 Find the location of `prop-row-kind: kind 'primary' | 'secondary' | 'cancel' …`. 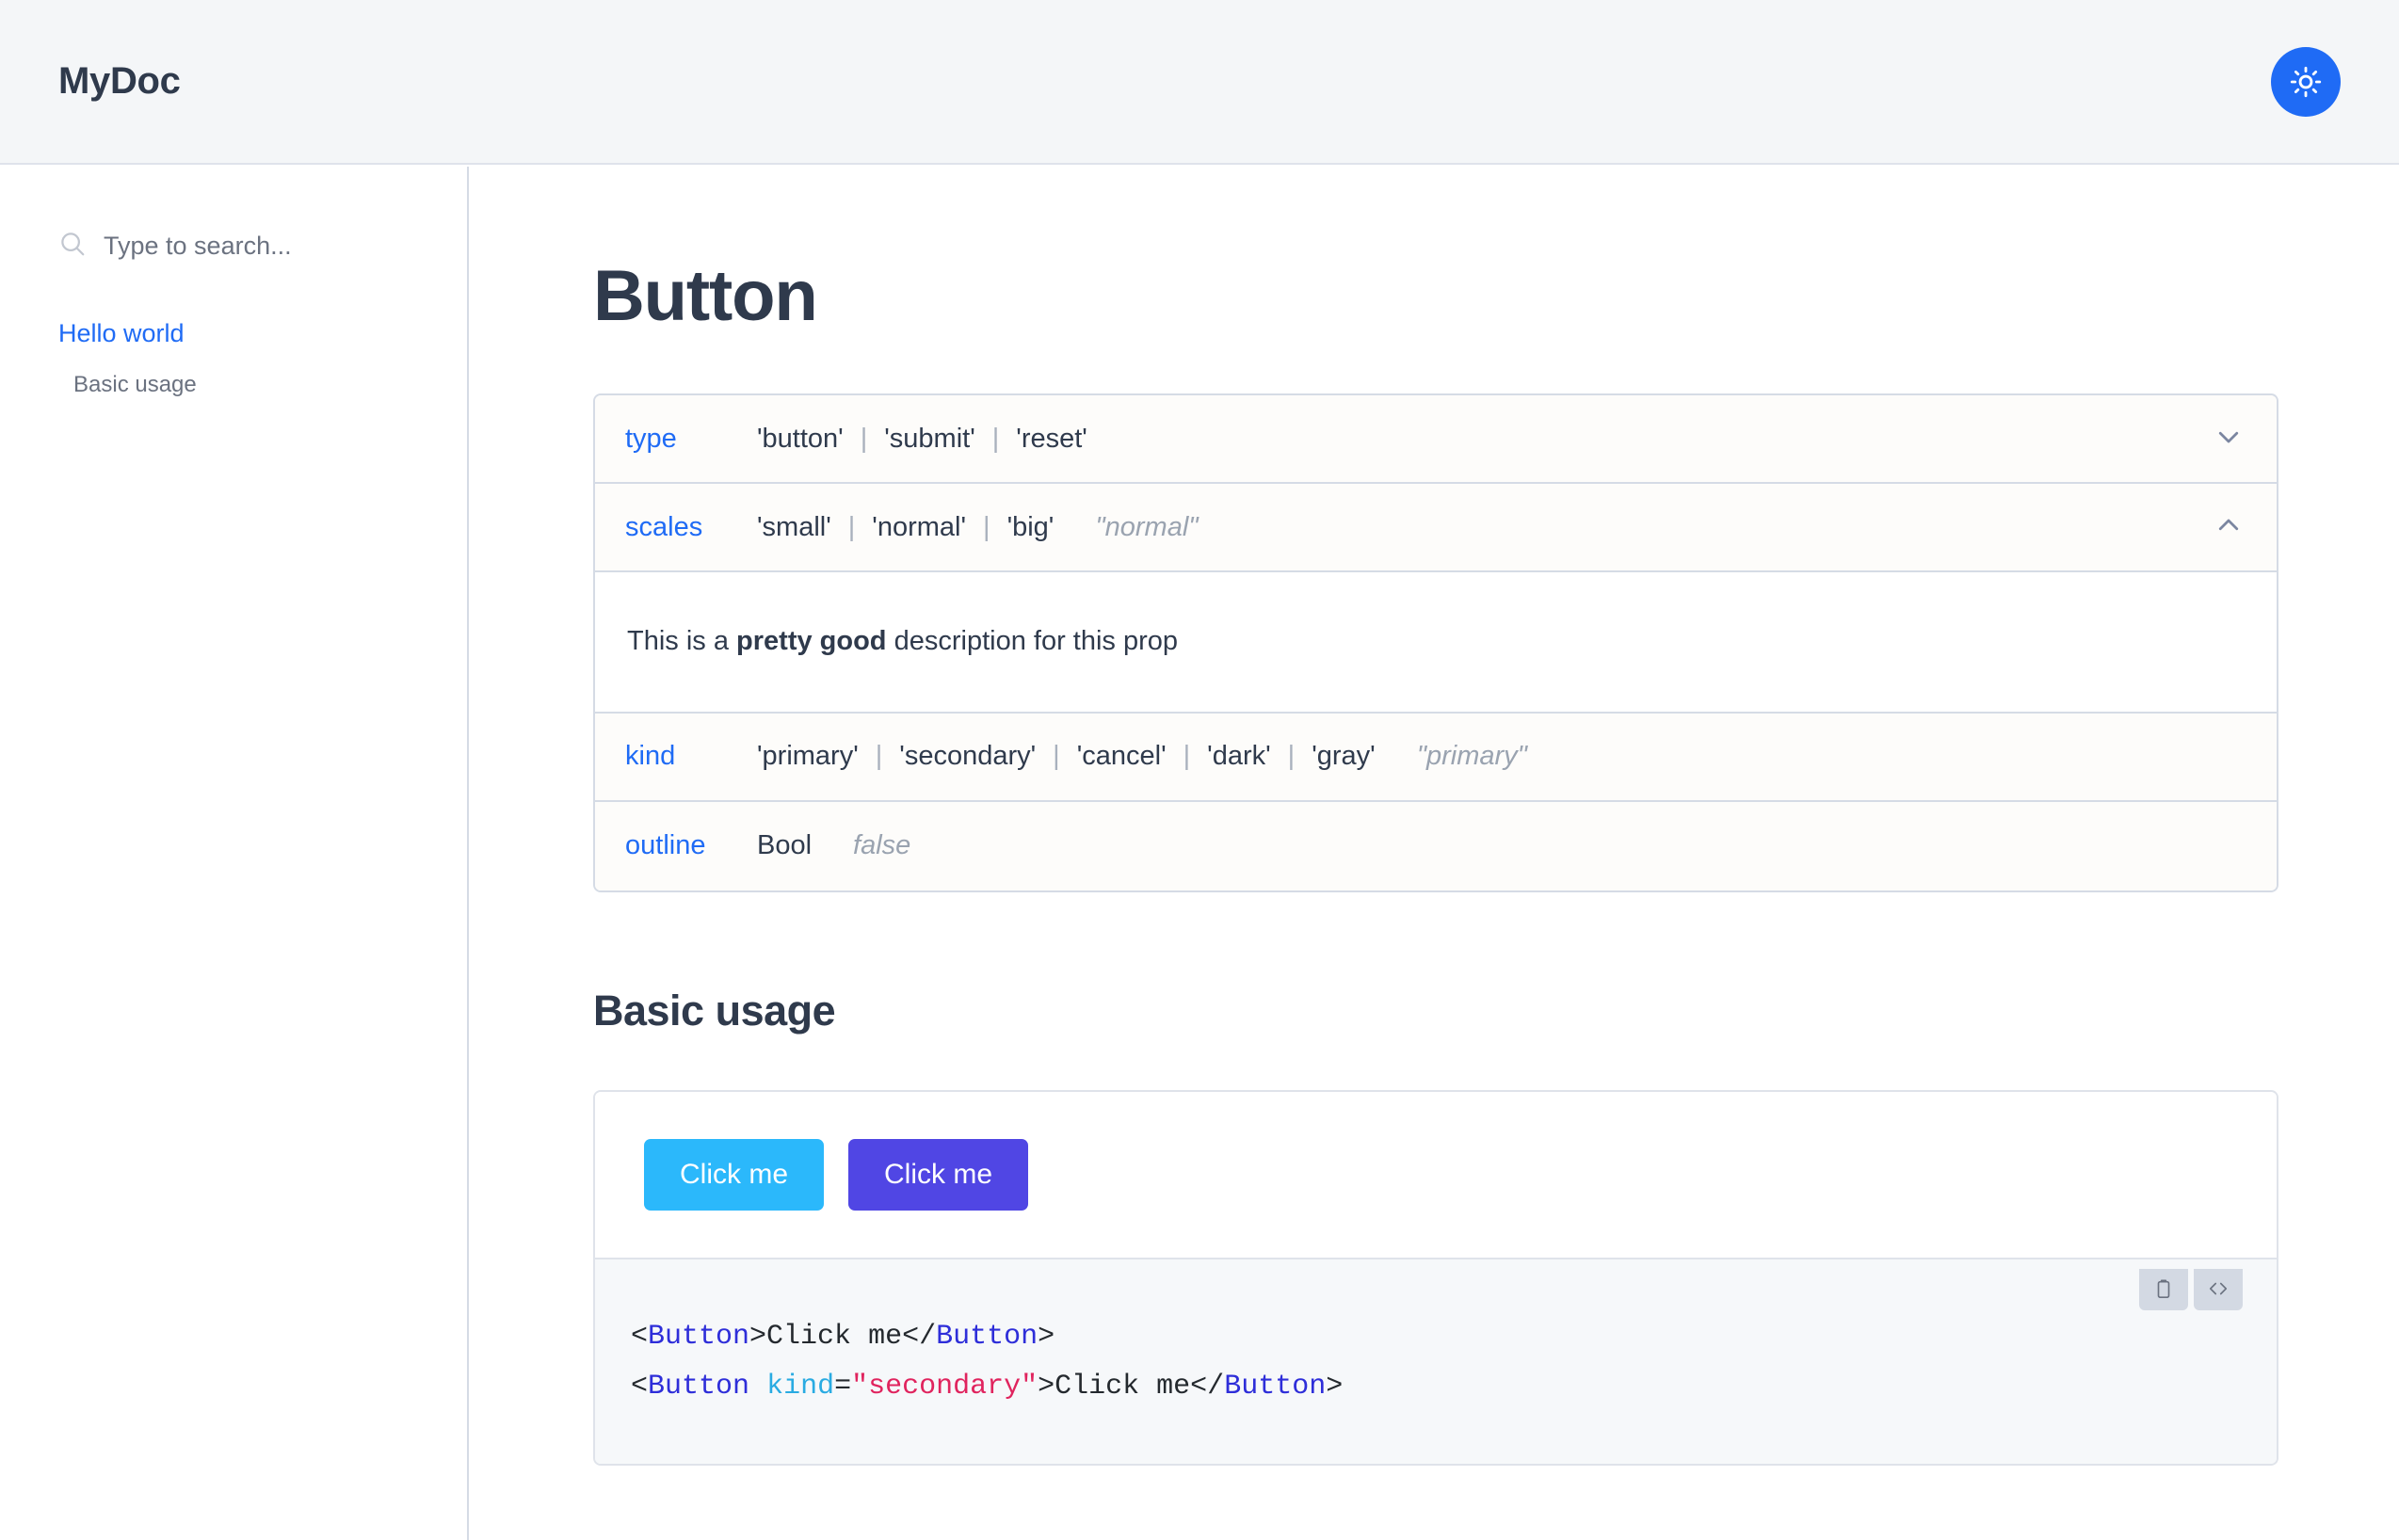

prop-row-kind: kind 'primary' | 'secondary' | 'cancel' … is located at coordinates (1436, 757).